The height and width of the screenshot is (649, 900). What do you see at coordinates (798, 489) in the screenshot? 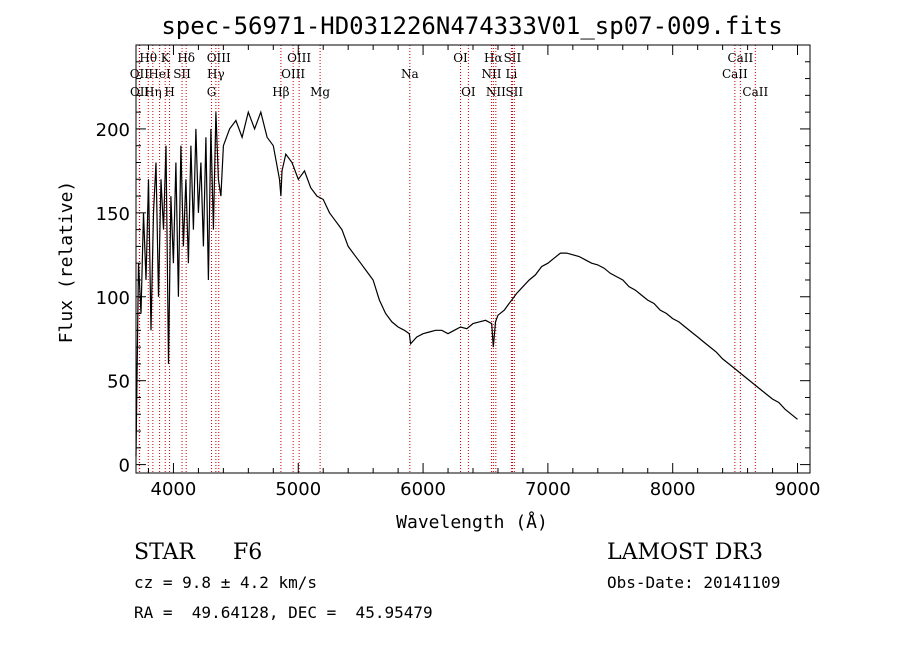
I see `x-tick-label: 9000` at bounding box center [798, 489].